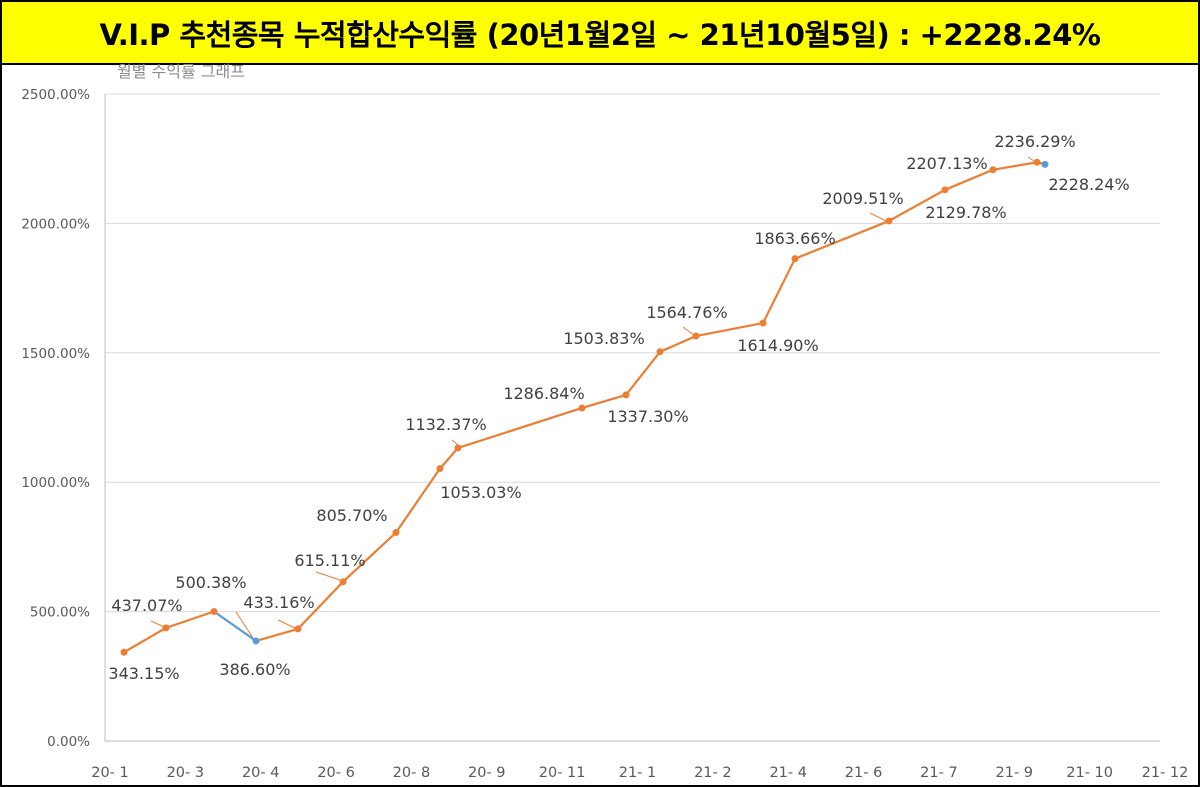  What do you see at coordinates (788, 773) in the screenshot?
I see `x-tick-label: 21- 4` at bounding box center [788, 773].